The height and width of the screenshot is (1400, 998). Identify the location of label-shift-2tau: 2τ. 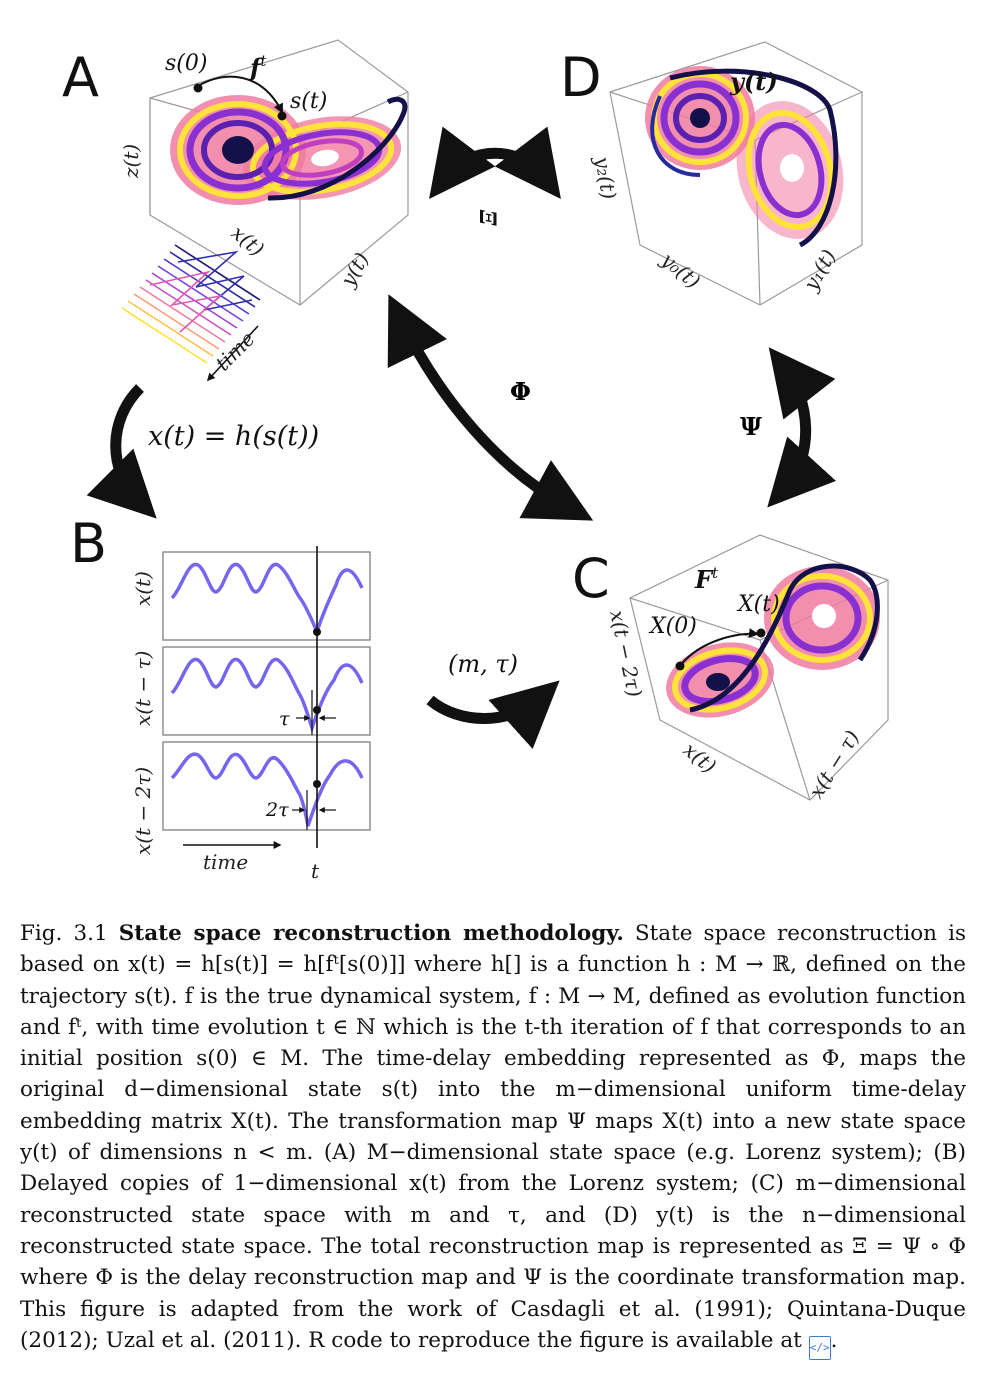
(277, 810).